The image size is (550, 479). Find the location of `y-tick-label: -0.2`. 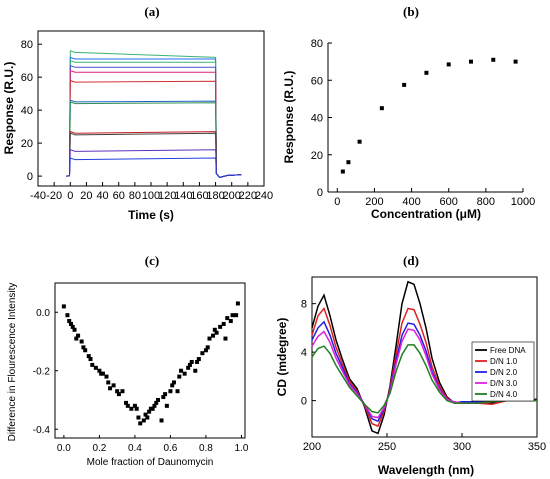

y-tick-label: -0.2 is located at coordinates (42, 372).